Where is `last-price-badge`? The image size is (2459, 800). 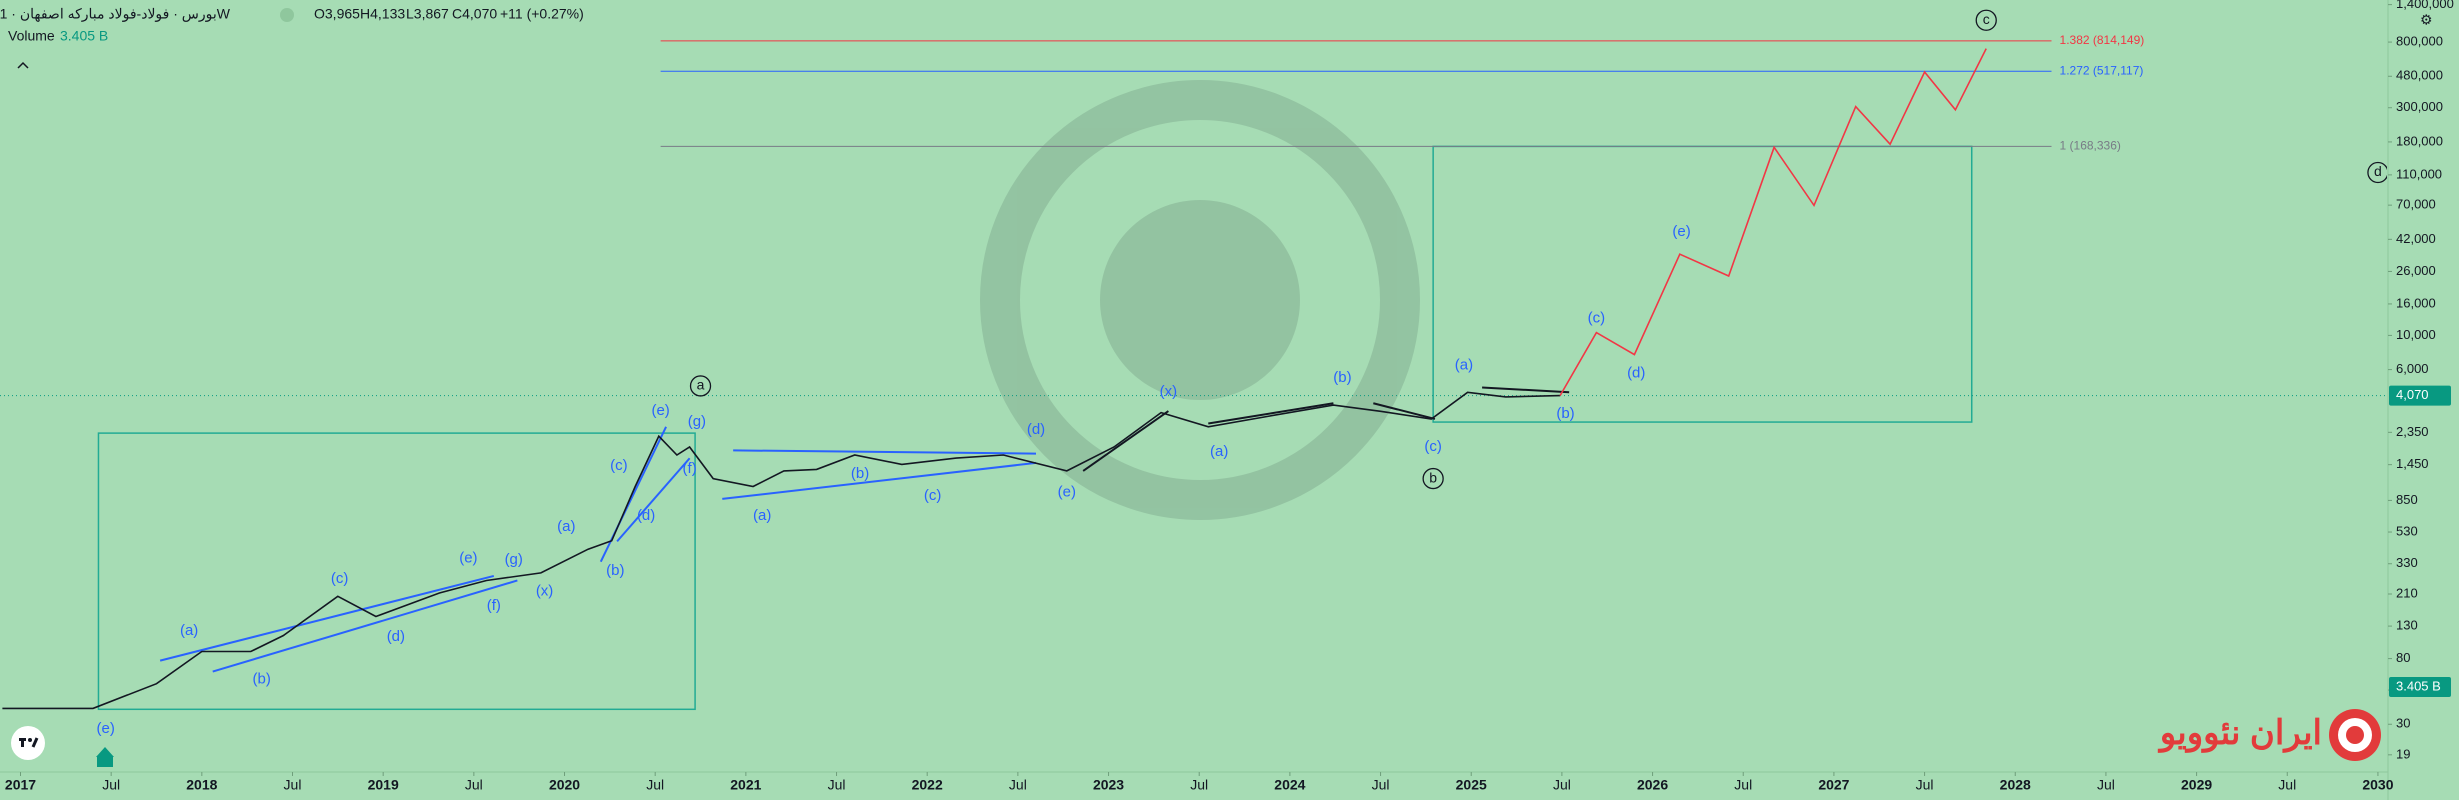
last-price-badge is located at coordinates (2420, 395).